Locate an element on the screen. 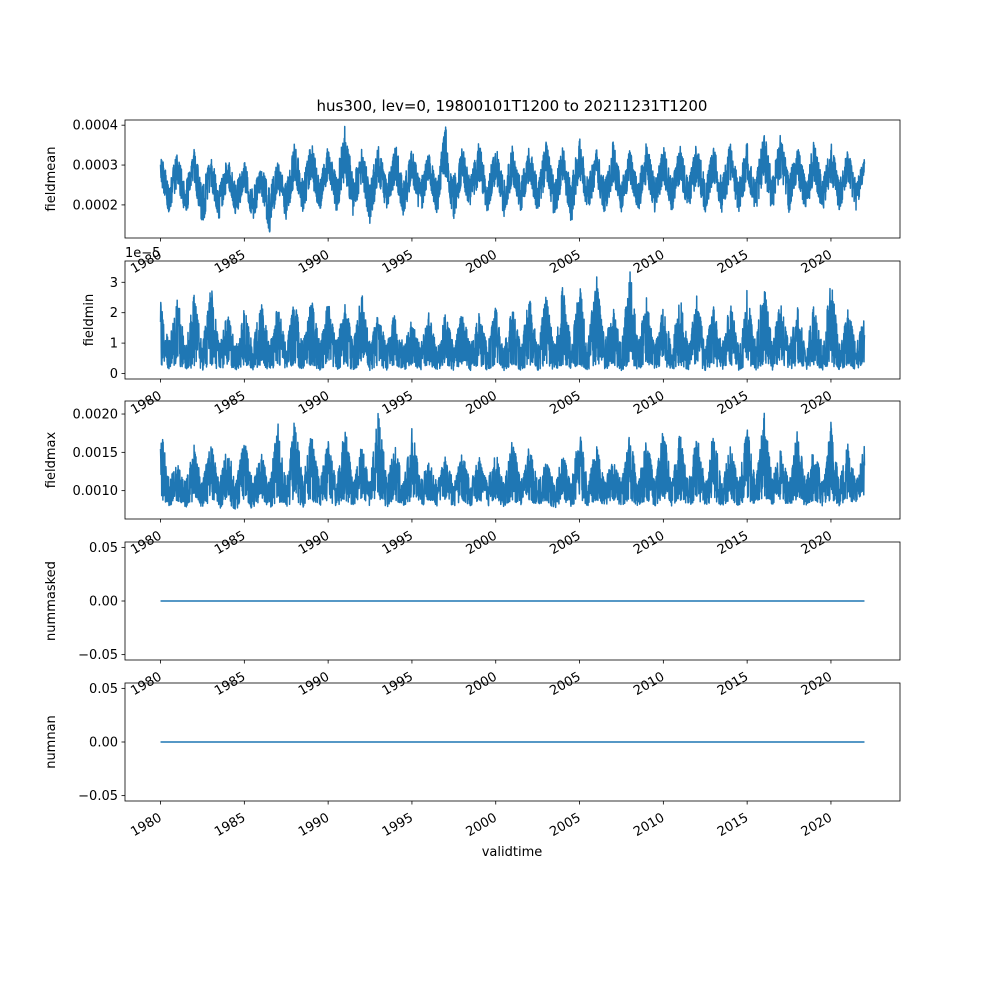 The height and width of the screenshot is (1000, 1000). y-tick-label: 0.0004 is located at coordinates (96, 126).